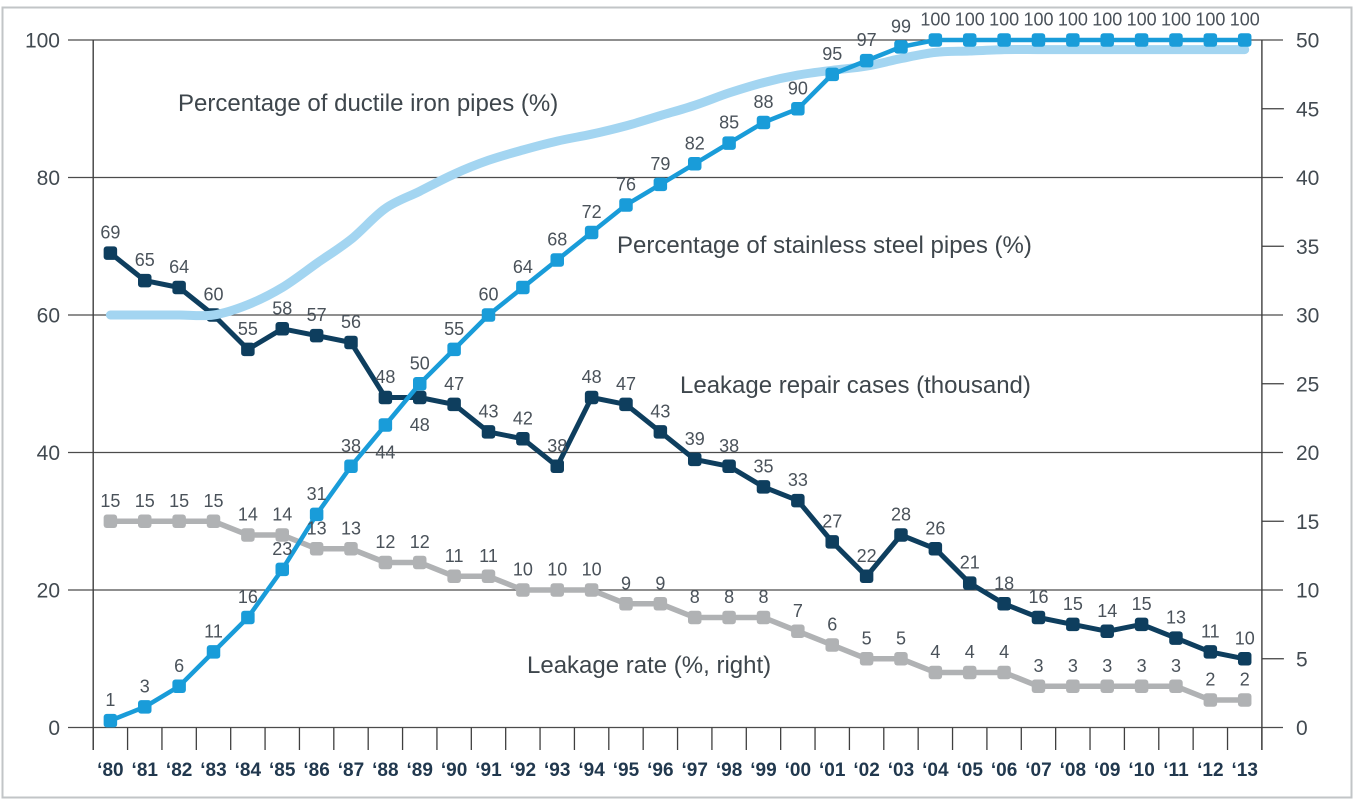 The width and height of the screenshot is (1356, 805). I want to click on data-label-stainless: 97, so click(867, 40).